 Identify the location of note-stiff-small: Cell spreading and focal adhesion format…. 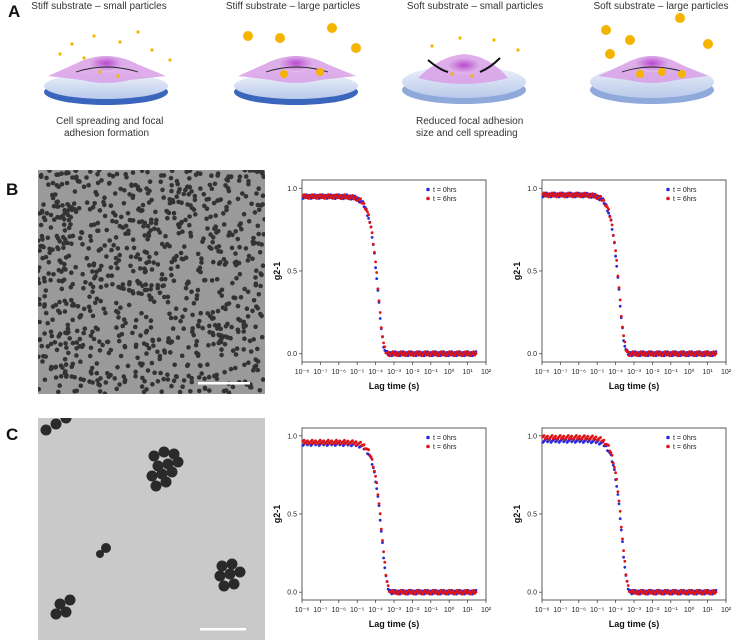
(109, 128).